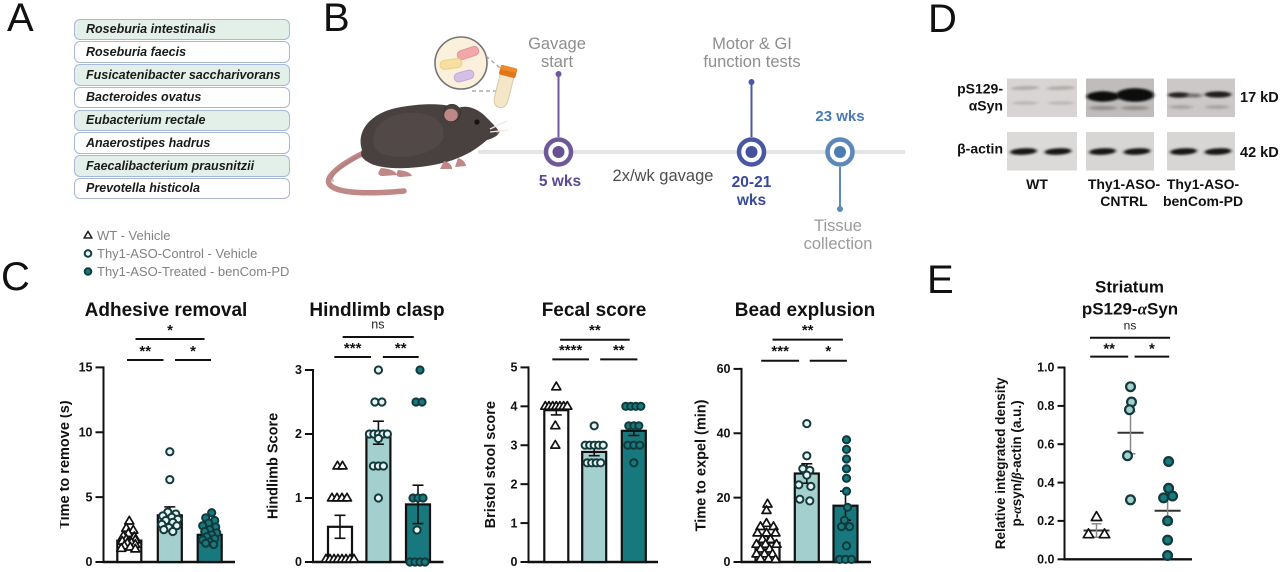 This screenshot has width=1280, height=572. What do you see at coordinates (1037, 184) in the screenshot?
I see `svg-text: WT` at bounding box center [1037, 184].